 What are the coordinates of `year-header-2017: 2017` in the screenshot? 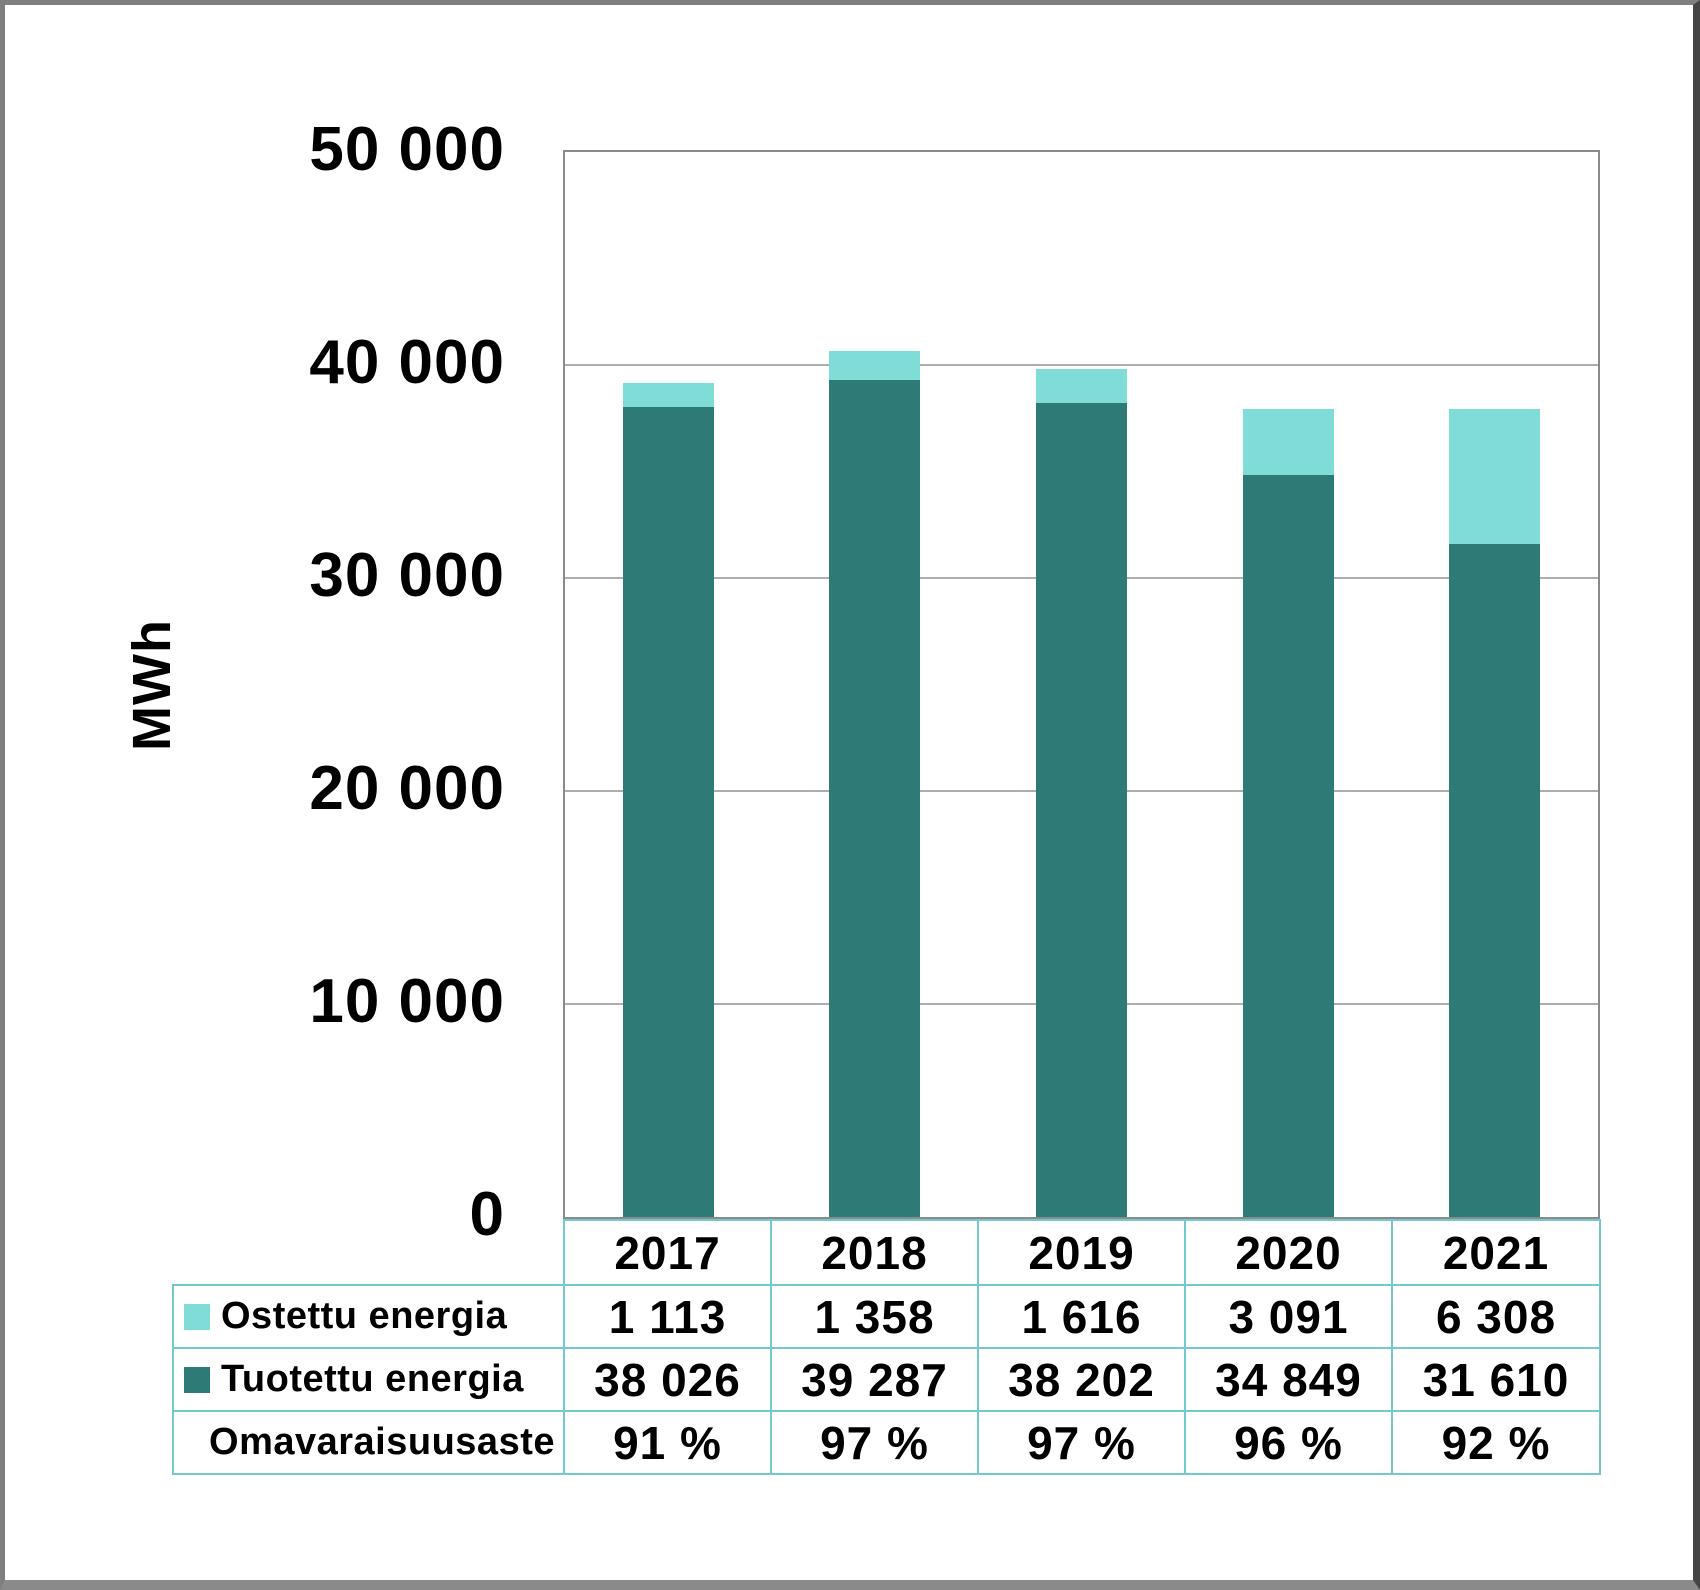 It's located at (667, 1252).